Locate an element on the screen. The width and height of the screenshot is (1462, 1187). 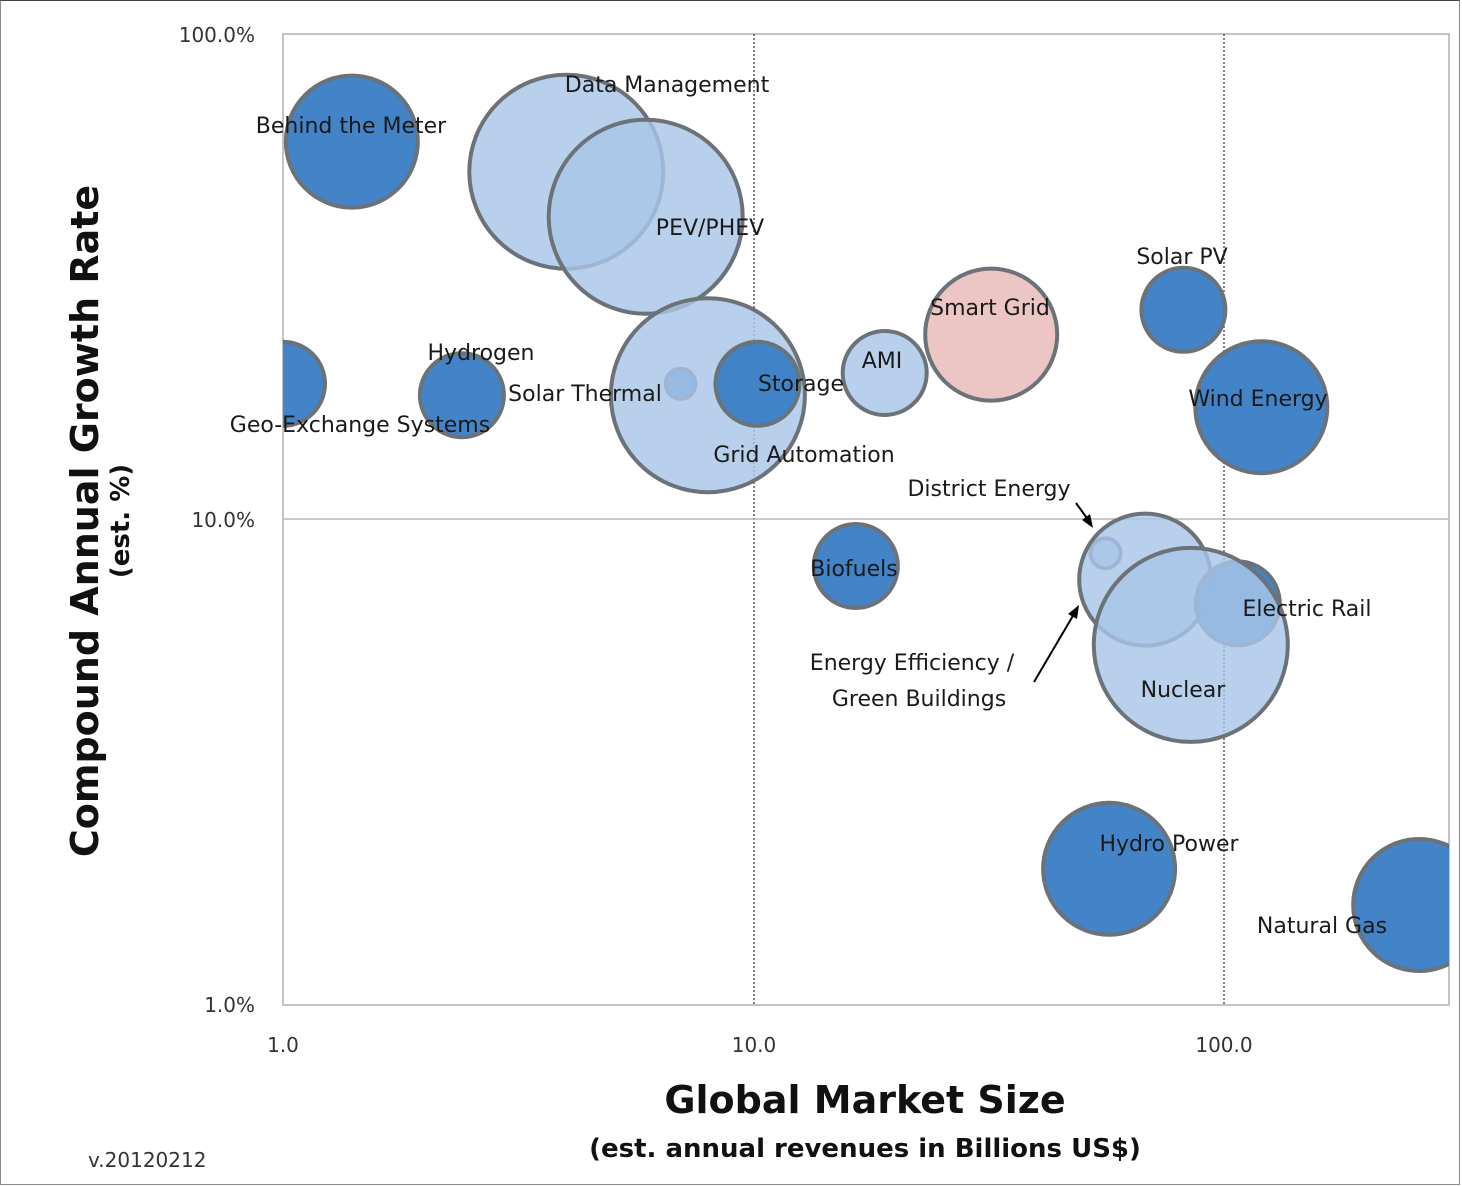
bubble-hydro-power is located at coordinates (1109, 868).